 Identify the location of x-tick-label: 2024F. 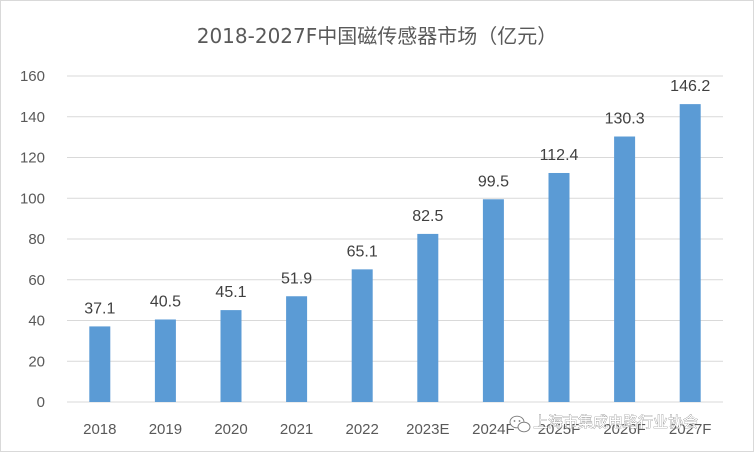
(493, 429).